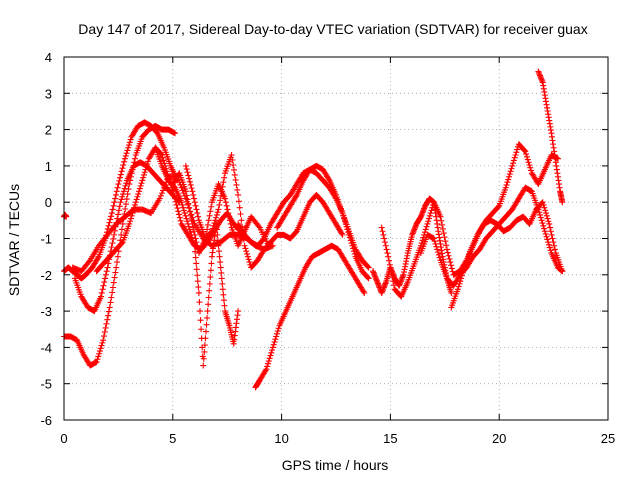 This screenshot has height=480, width=640. I want to click on x-tick-label: 20, so click(499, 438).